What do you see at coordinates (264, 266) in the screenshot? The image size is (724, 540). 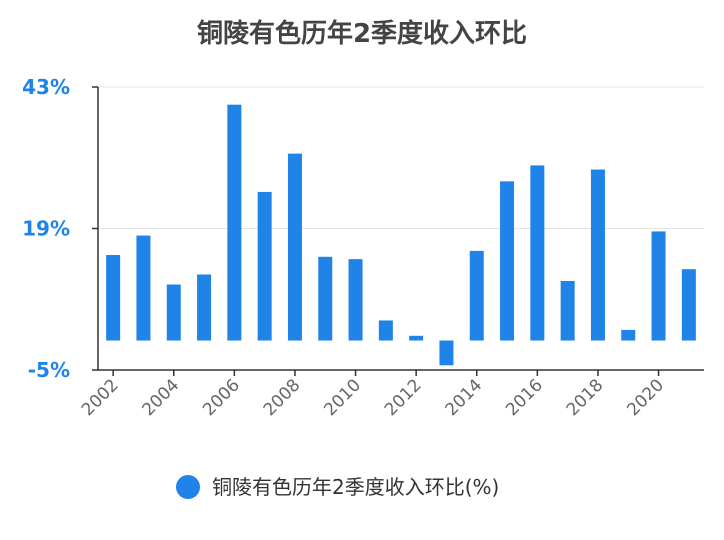 I see `bar-2007` at bounding box center [264, 266].